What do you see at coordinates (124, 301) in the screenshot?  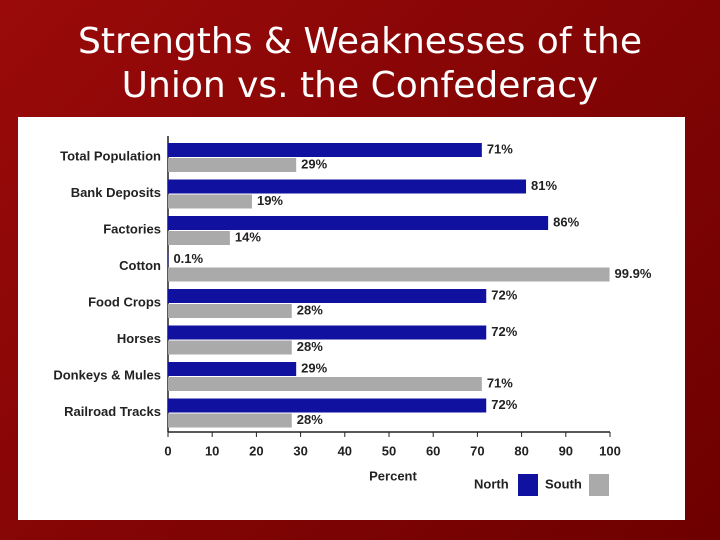 I see `category-label: Food Crops` at bounding box center [124, 301].